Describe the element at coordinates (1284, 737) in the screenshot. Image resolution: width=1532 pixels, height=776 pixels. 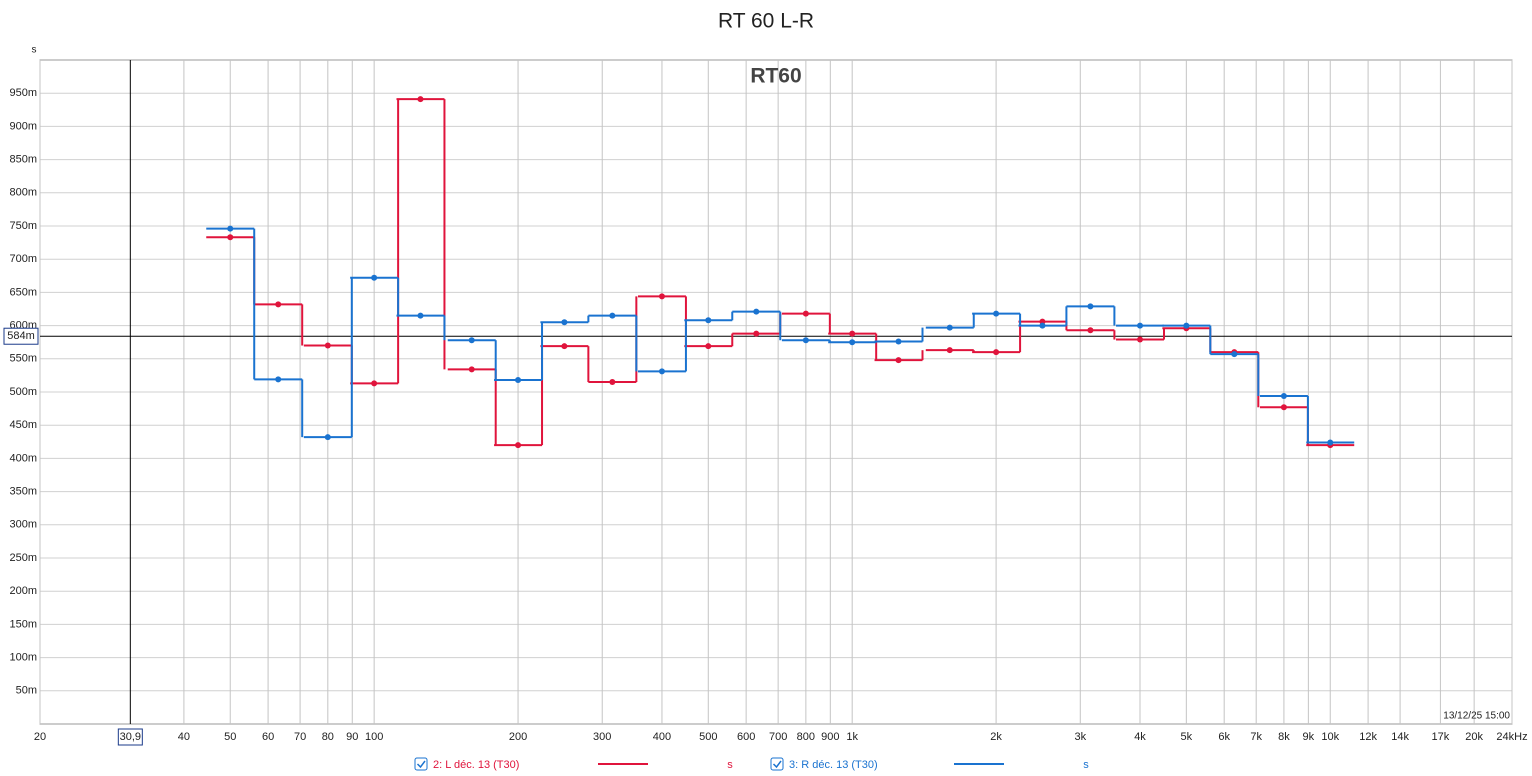
I see `x-tick-label: 8k` at that location.